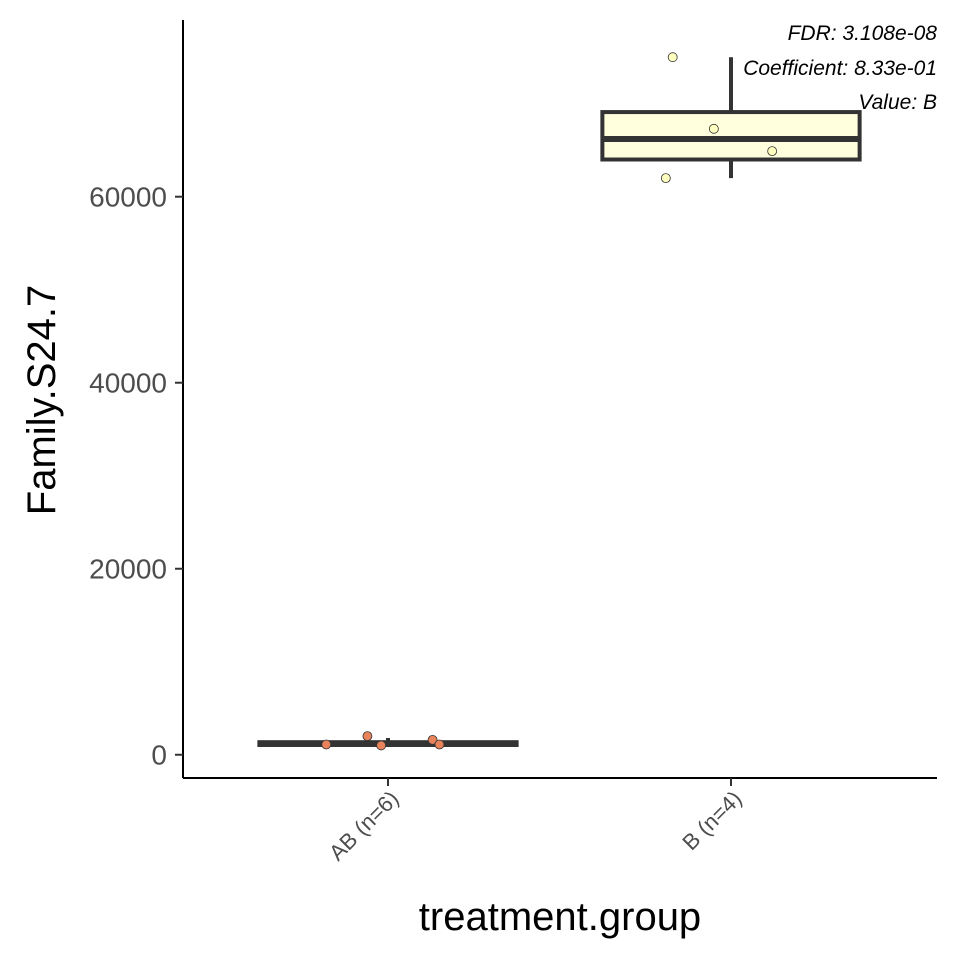 The image size is (960, 960). Describe the element at coordinates (159, 755) in the screenshot. I see `y-tick-label: 0` at that location.